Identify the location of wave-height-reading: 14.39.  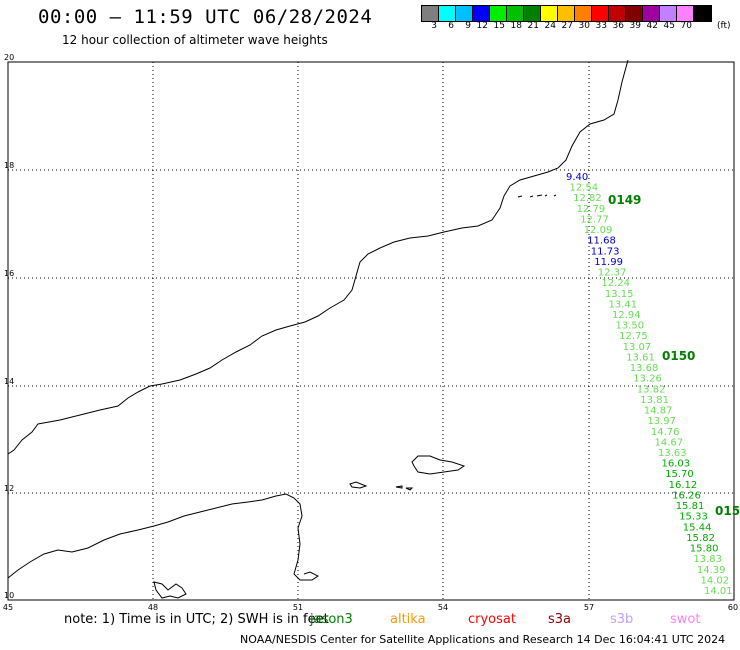
(711, 570).